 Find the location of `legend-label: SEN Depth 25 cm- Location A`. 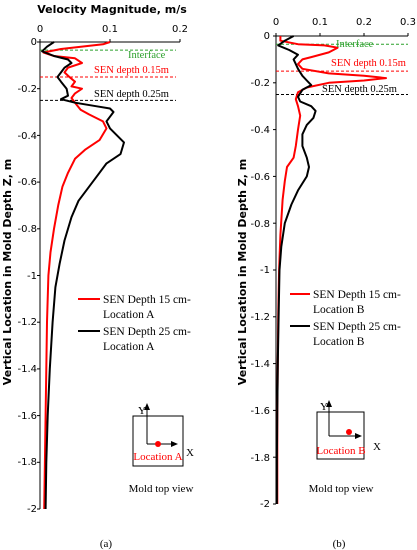

legend-label: SEN Depth 25 cm- Location A is located at coordinates (148, 339).